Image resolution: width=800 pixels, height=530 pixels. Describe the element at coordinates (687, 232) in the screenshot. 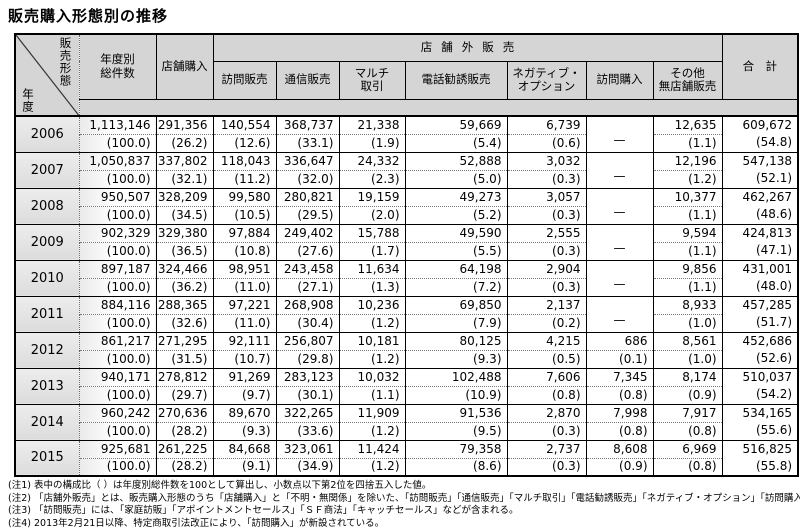

I see `value-cell: 9,594` at that location.